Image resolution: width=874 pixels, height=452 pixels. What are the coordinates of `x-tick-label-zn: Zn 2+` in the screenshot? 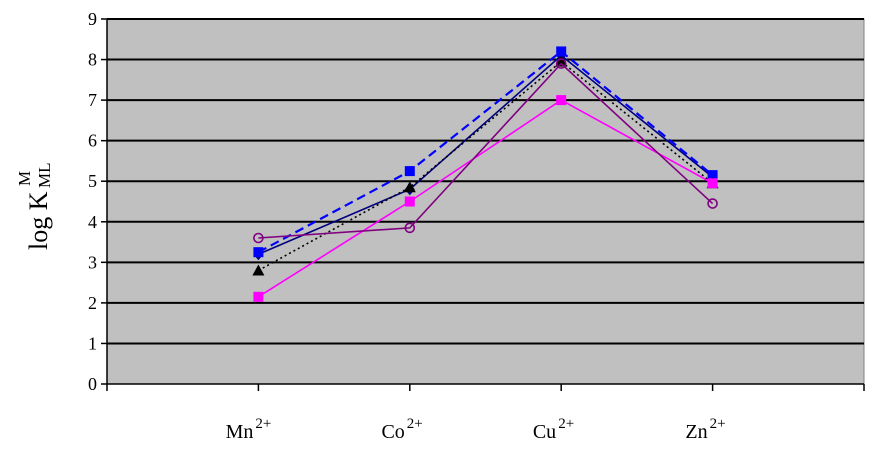 It's located at (705, 429).